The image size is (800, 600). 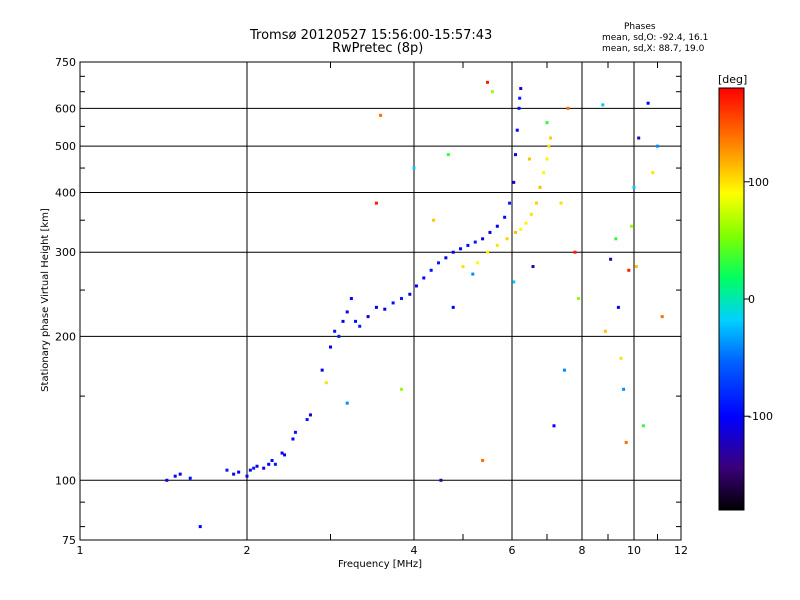 I want to click on colorbar-ticks: 100 0 -100, so click(x=758, y=299).